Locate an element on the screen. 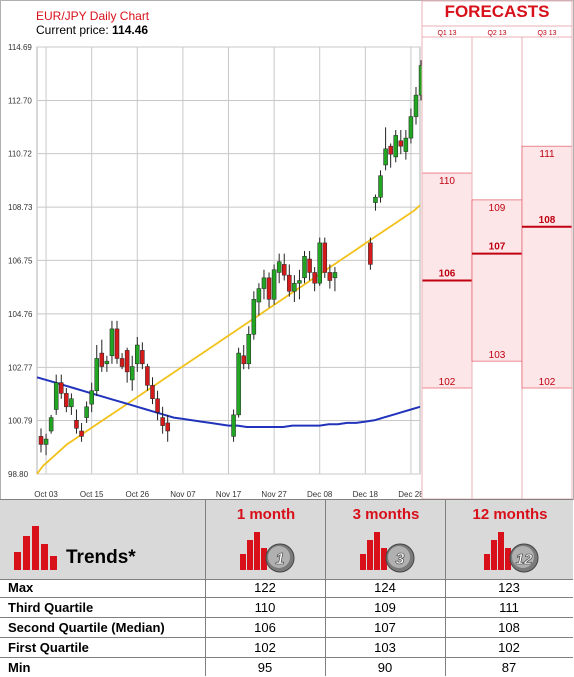 Image resolution: width=574 pixels, height=677 pixels. forecast-quarter-label: Q1 13 is located at coordinates (446, 33).